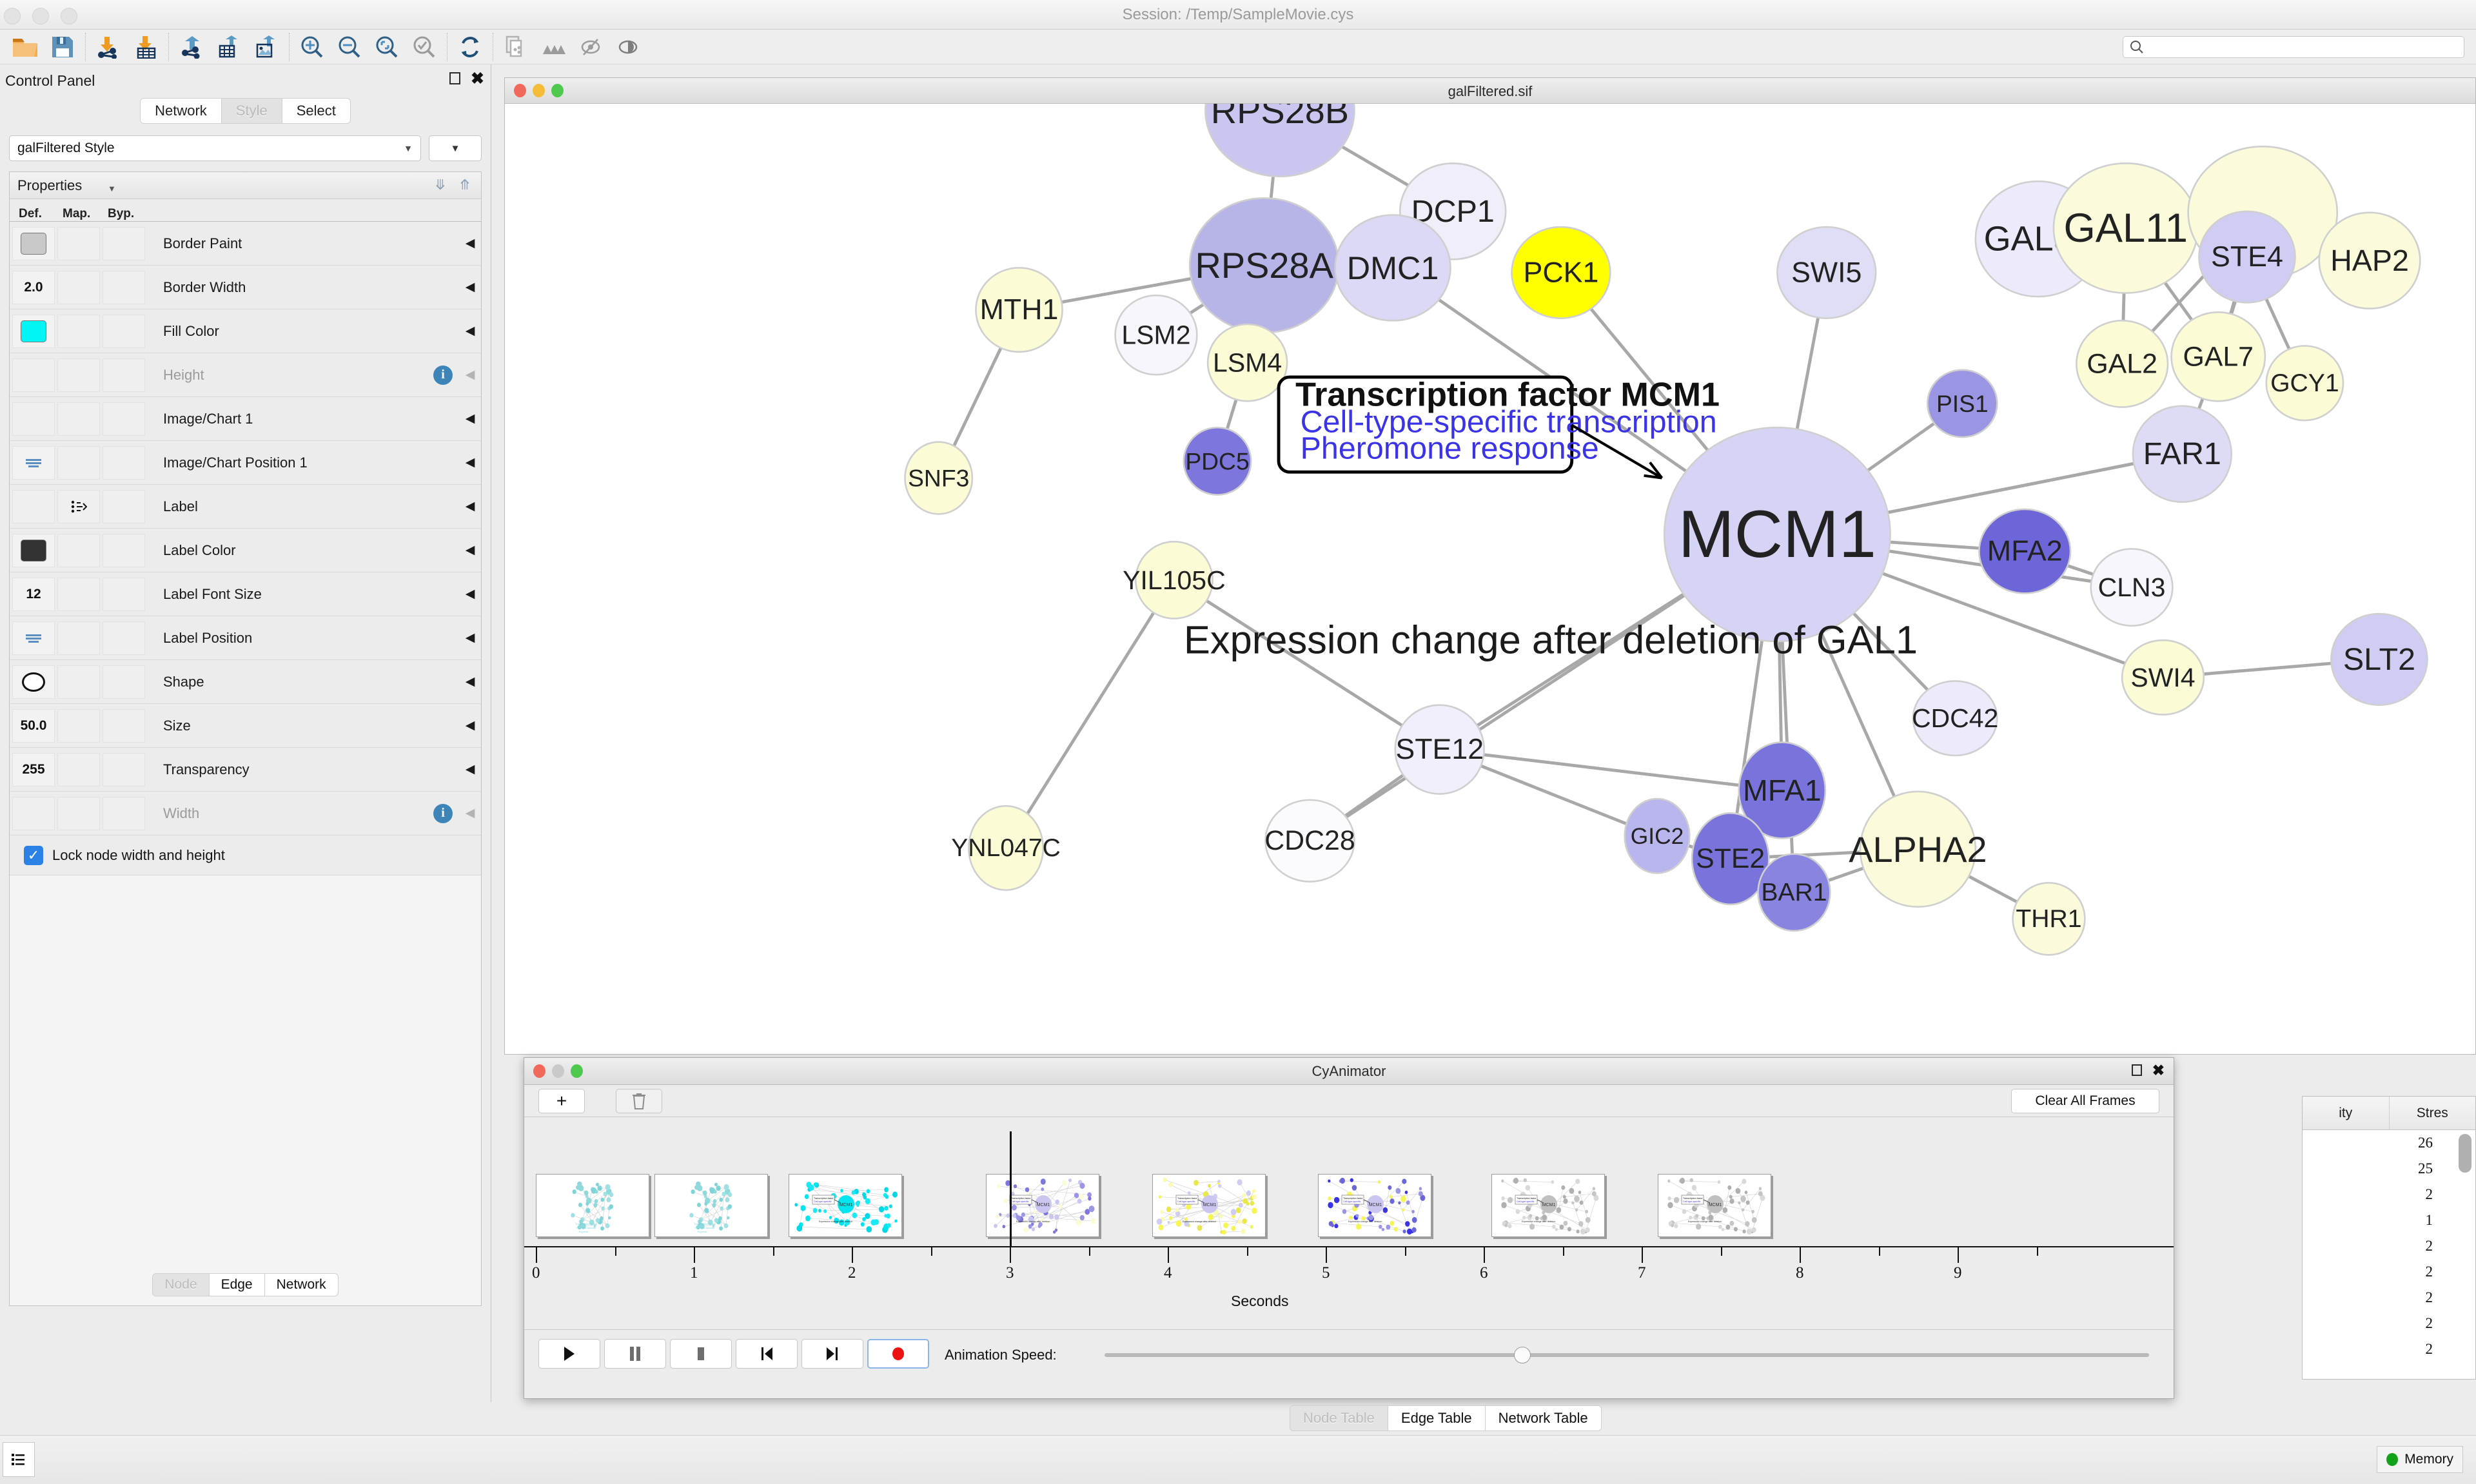 This screenshot has height=1484, width=2476. Describe the element at coordinates (2025, 551) in the screenshot. I see `network-node: MFA2` at that location.